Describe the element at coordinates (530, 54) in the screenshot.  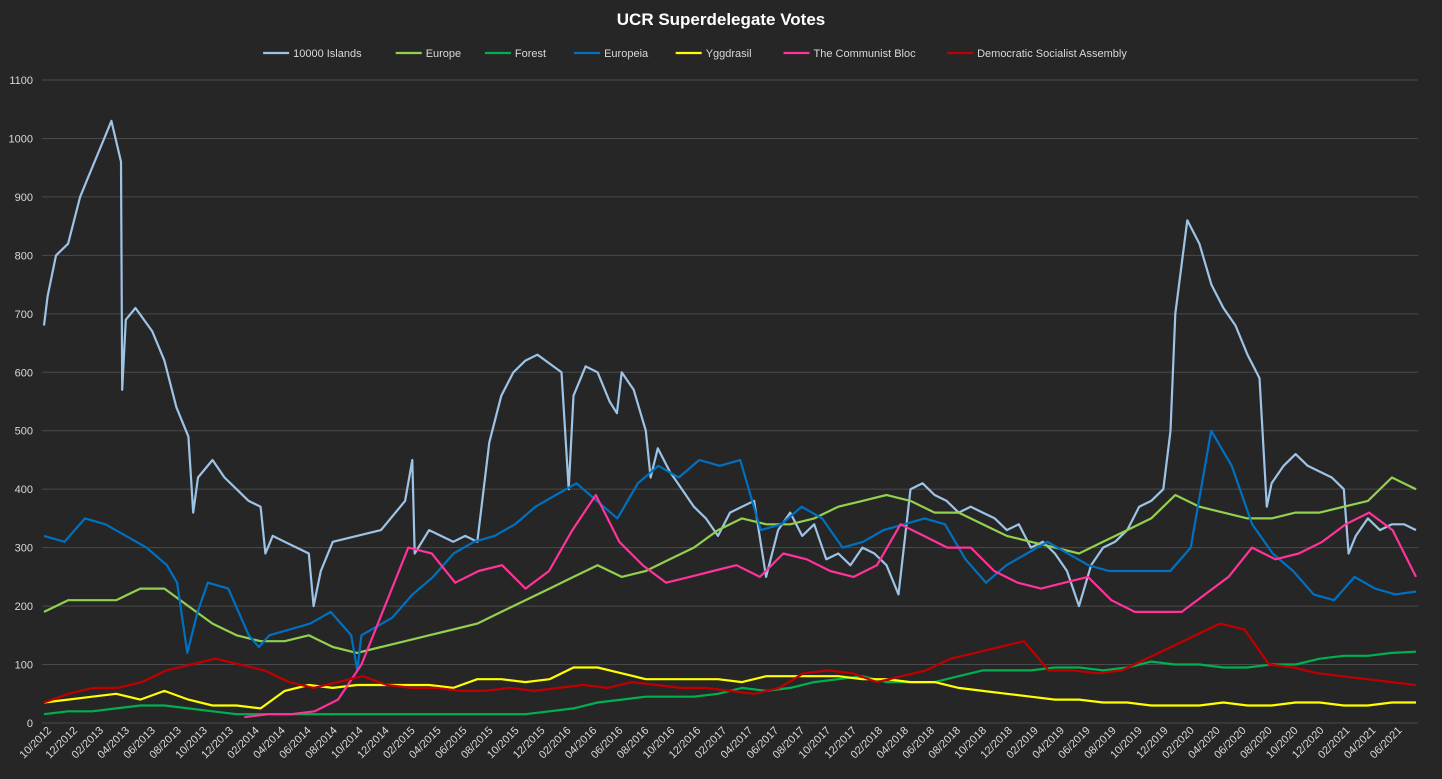
I see `legend-label: Forest` at that location.